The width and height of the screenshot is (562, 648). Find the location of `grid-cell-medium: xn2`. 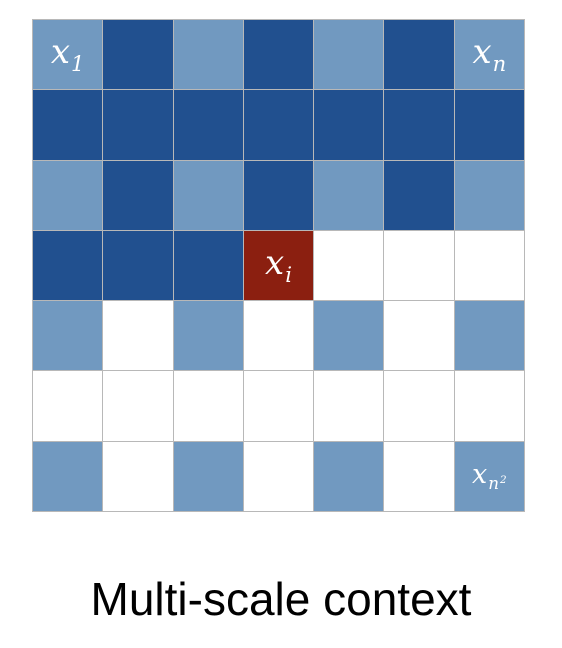

grid-cell-medium: xn2 is located at coordinates (489, 476).